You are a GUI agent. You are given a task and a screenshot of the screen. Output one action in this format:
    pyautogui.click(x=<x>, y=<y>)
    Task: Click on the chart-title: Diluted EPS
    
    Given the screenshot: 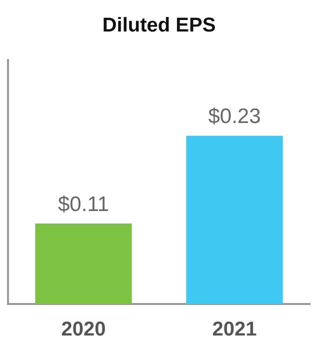 What is the action you would take?
    pyautogui.click(x=159, y=25)
    